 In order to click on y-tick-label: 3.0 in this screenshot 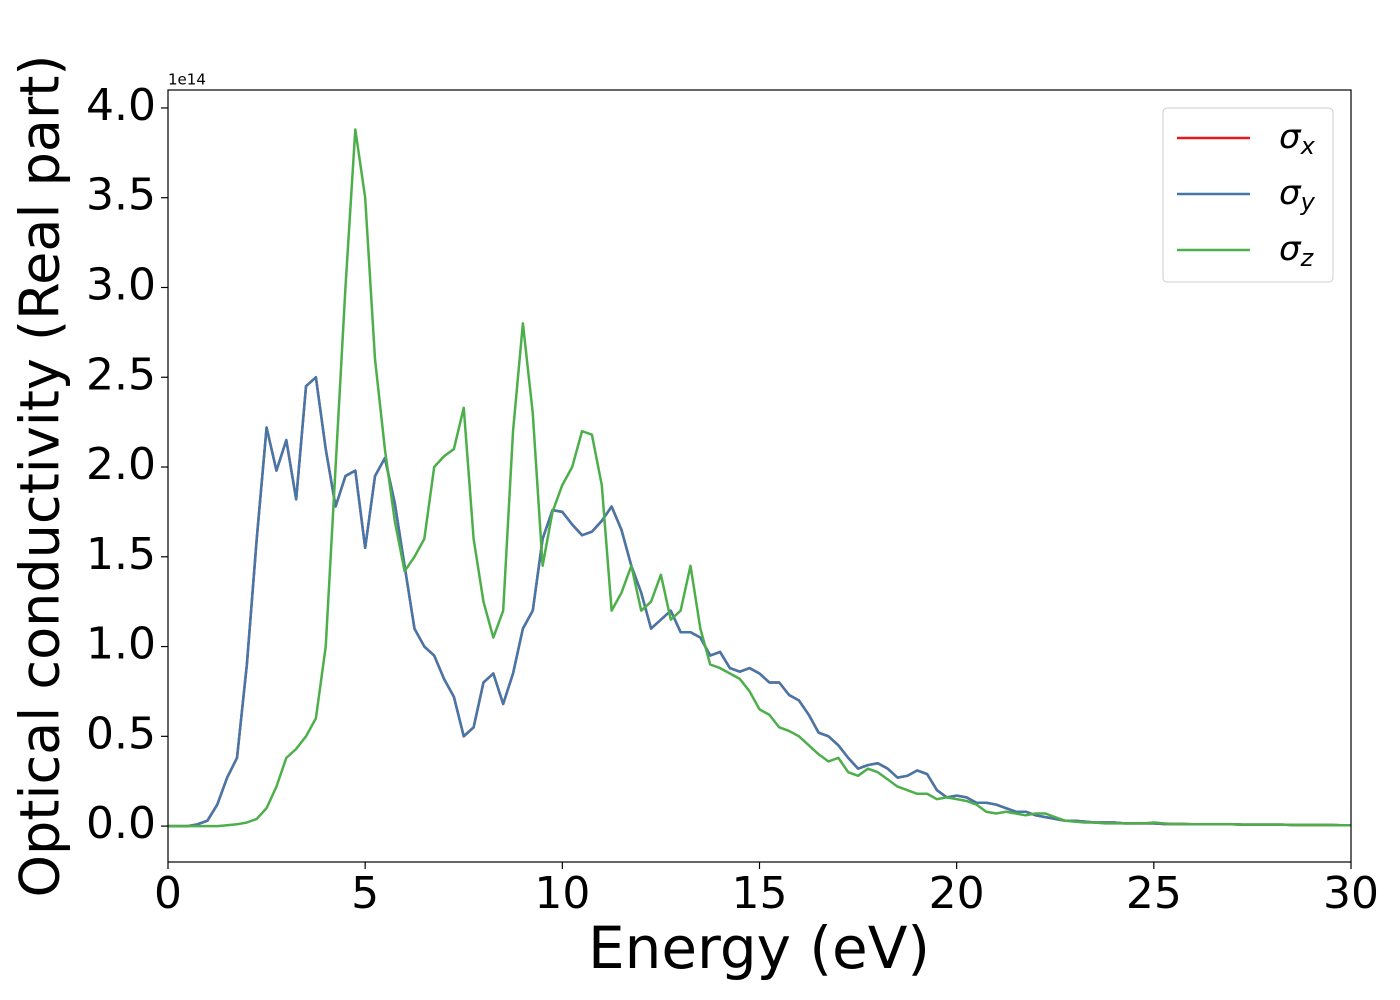, I will do `click(121, 284)`.